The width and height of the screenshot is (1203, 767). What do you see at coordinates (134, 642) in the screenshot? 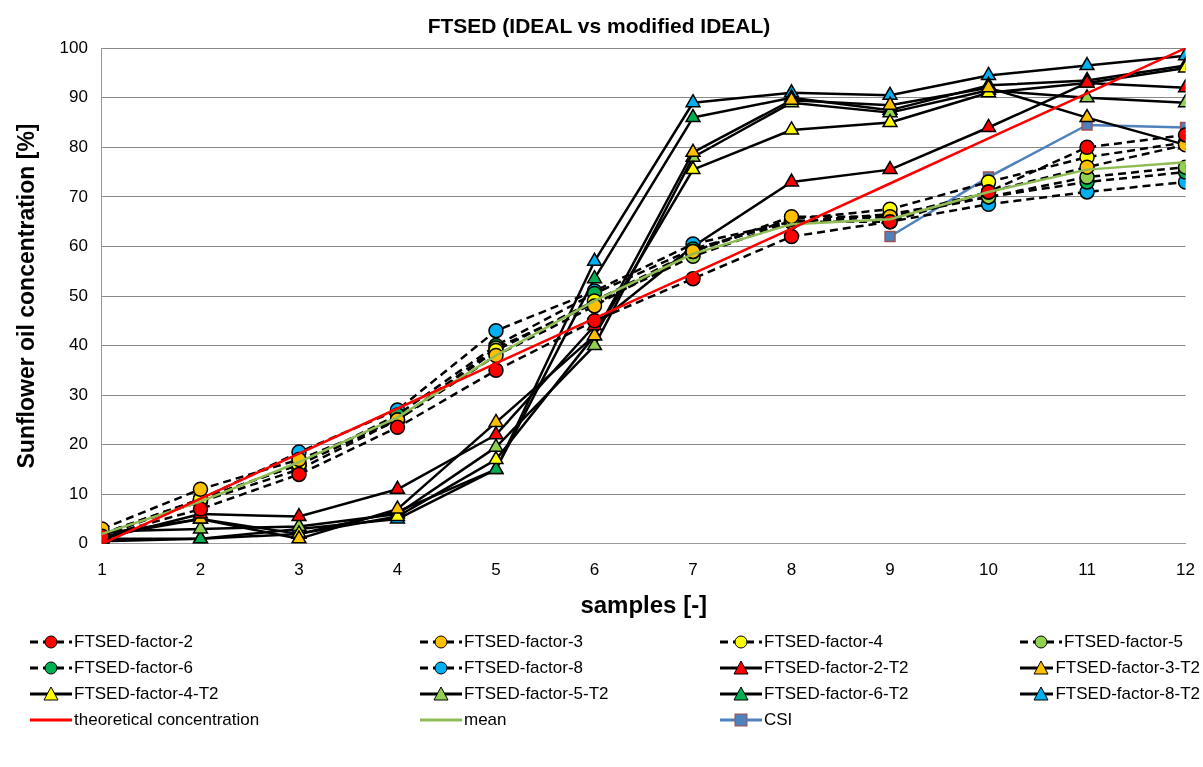
I see `legend-label: FTSED-factor-2` at bounding box center [134, 642].